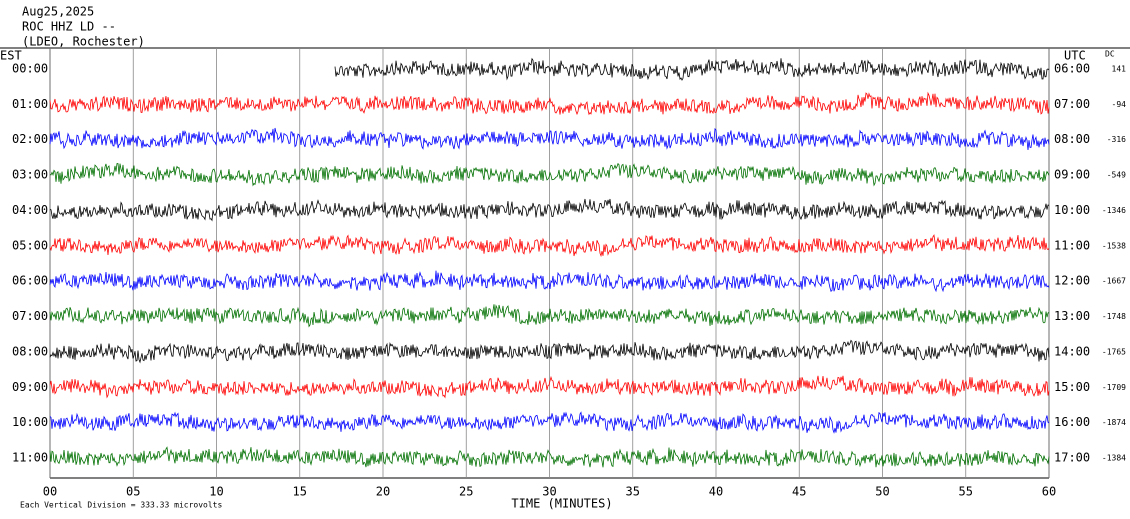 The width and height of the screenshot is (1130, 519). What do you see at coordinates (466, 492) in the screenshot?
I see `x-tick-label: 25` at bounding box center [466, 492].